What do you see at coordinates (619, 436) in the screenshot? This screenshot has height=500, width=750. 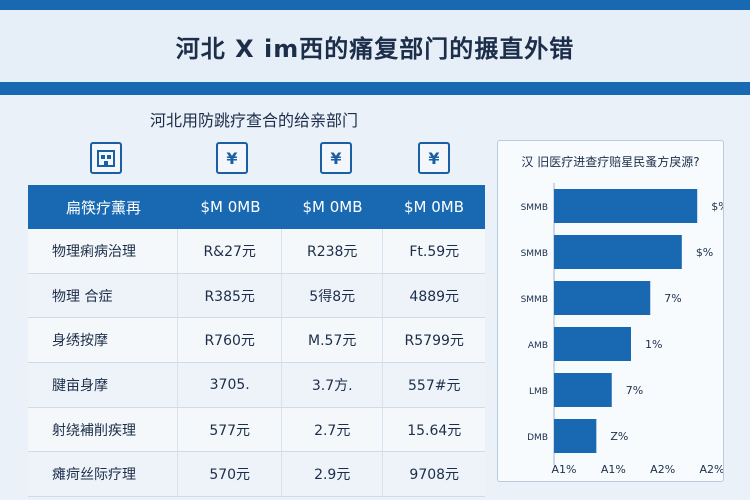 I see `data-label: Z%` at bounding box center [619, 436].